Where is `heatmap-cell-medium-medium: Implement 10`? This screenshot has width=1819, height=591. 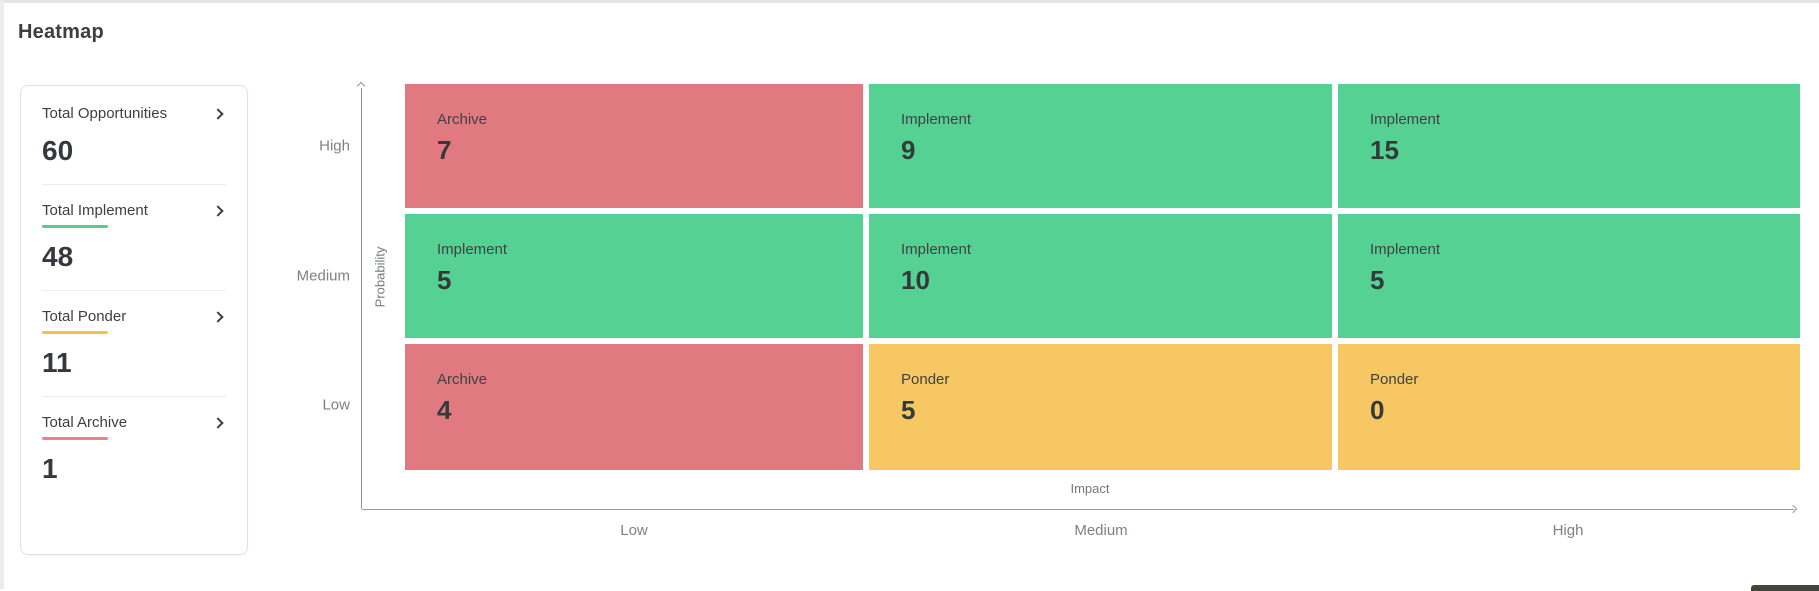 heatmap-cell-medium-medium: Implement 10 is located at coordinates (1100, 276).